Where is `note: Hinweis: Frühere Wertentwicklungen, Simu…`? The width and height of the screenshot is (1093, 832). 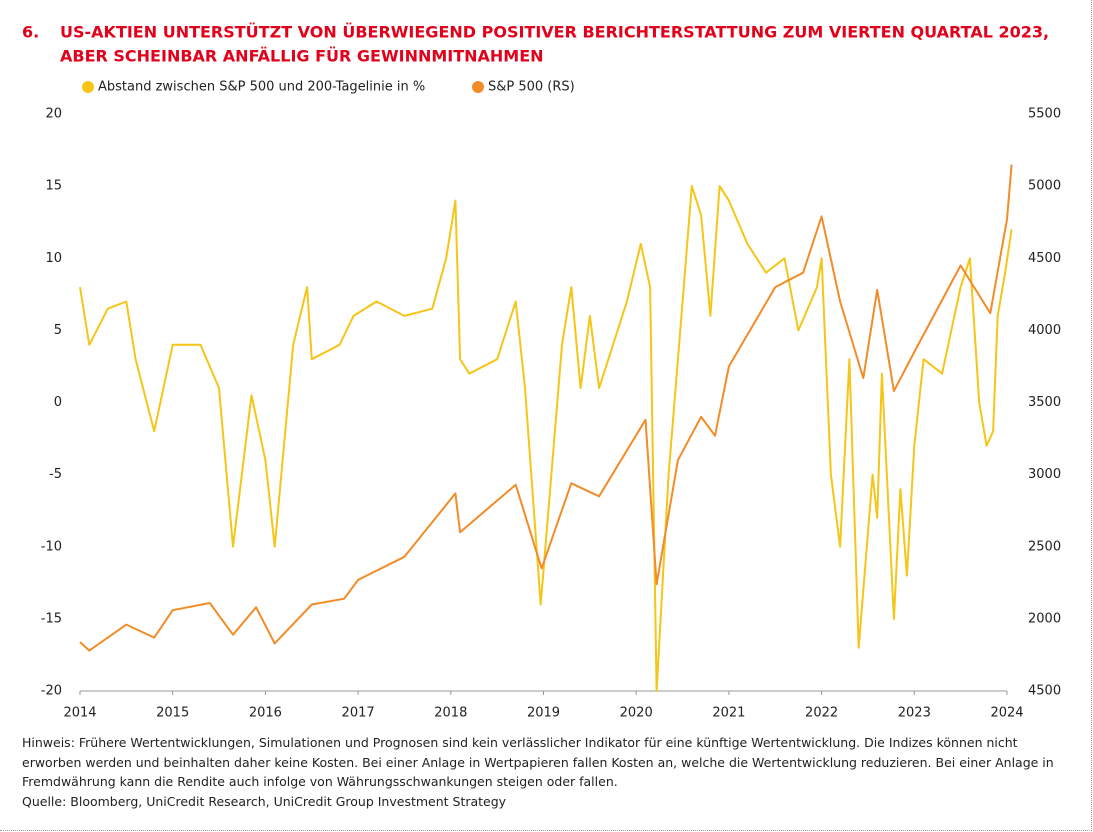
note: Hinweis: Frühere Wertentwicklungen, Simu… is located at coordinates (538, 762).